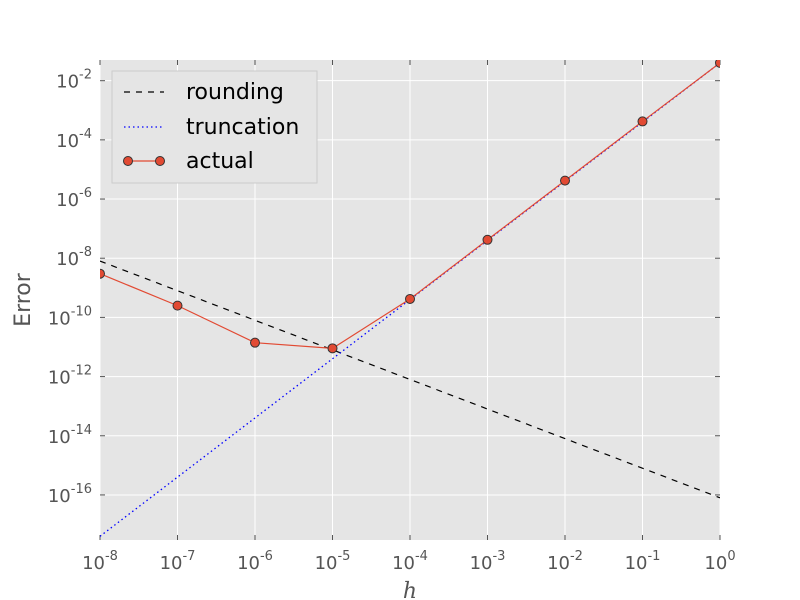 This screenshot has width=800, height=600. Describe the element at coordinates (643, 561) in the screenshot. I see `x-tick-label: 10⁻¹` at that location.